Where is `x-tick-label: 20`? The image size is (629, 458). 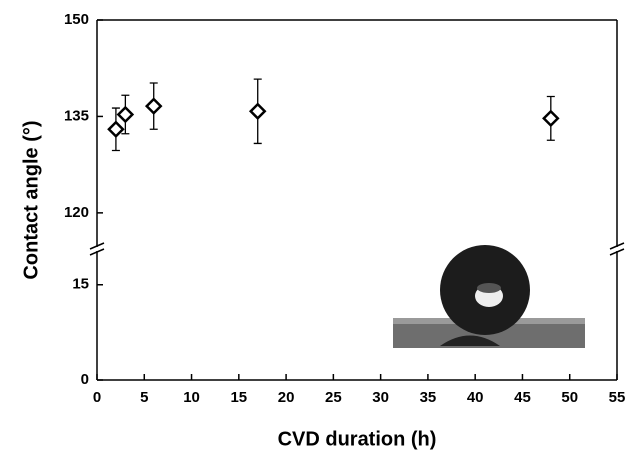
x-tick-label: 20 is located at coordinates (286, 397).